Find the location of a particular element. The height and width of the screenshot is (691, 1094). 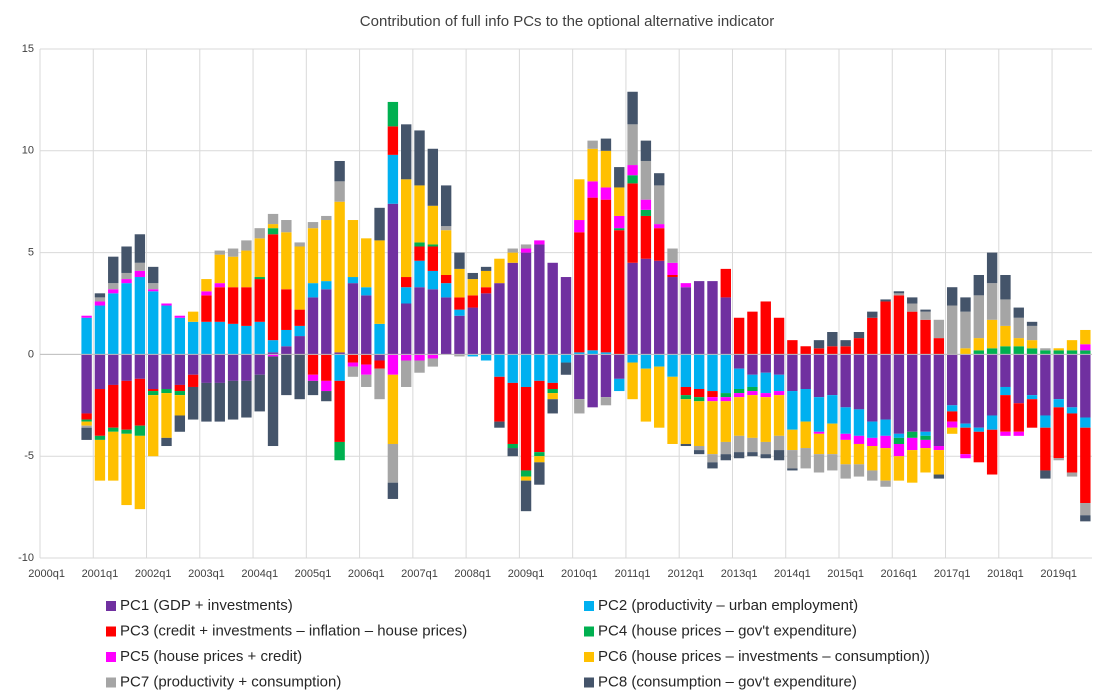

x-tick-label: 2012q1 is located at coordinates (685, 574).